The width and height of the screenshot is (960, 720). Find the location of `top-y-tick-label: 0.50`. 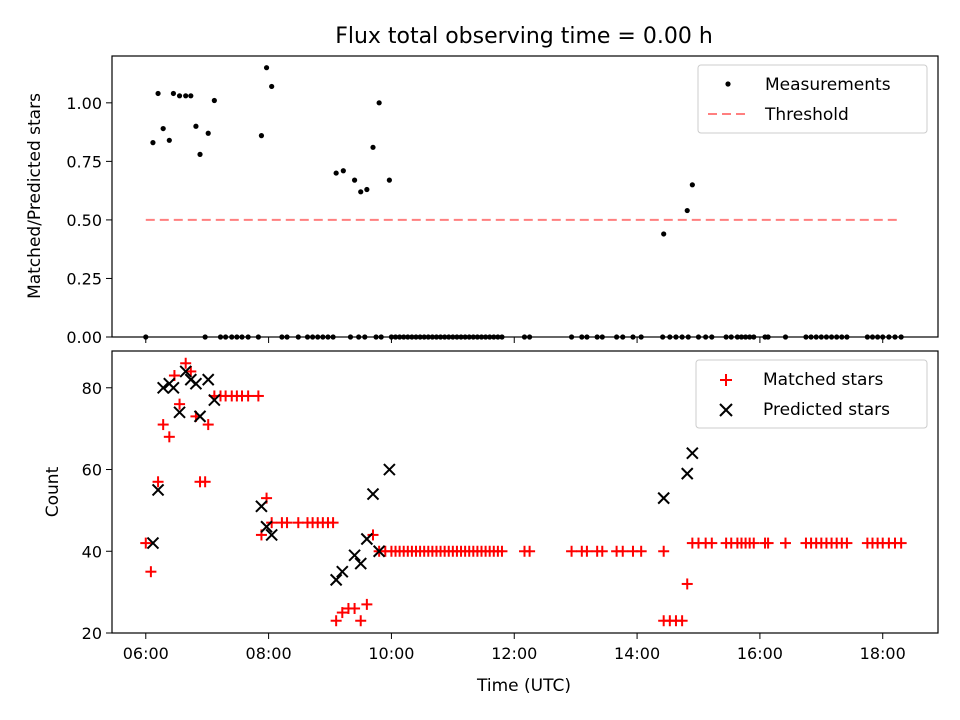

top-y-tick-label: 0.50 is located at coordinates (84, 220).